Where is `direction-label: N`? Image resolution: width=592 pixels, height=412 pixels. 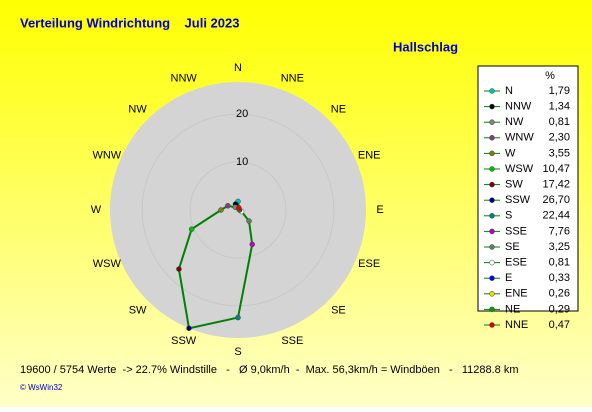 direction-label: N is located at coordinates (238, 68).